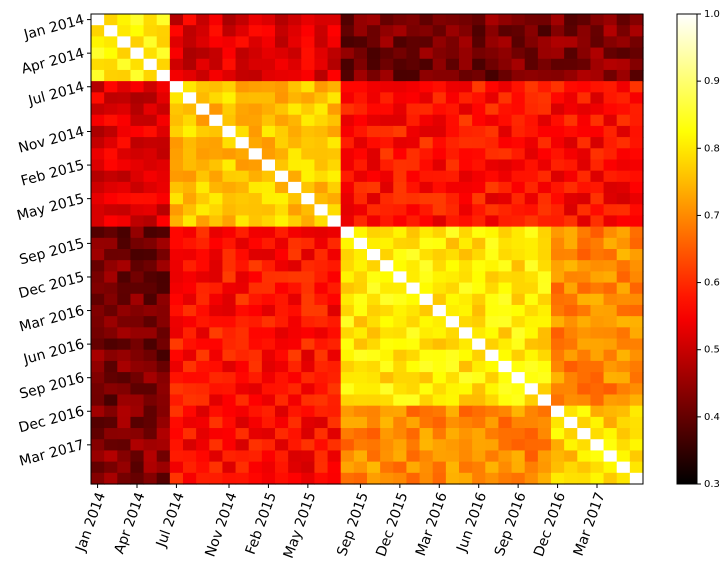 The width and height of the screenshot is (724, 562). What do you see at coordinates (353, 524) in the screenshot?
I see `x-tick-label: Sep 2015` at bounding box center [353, 524].